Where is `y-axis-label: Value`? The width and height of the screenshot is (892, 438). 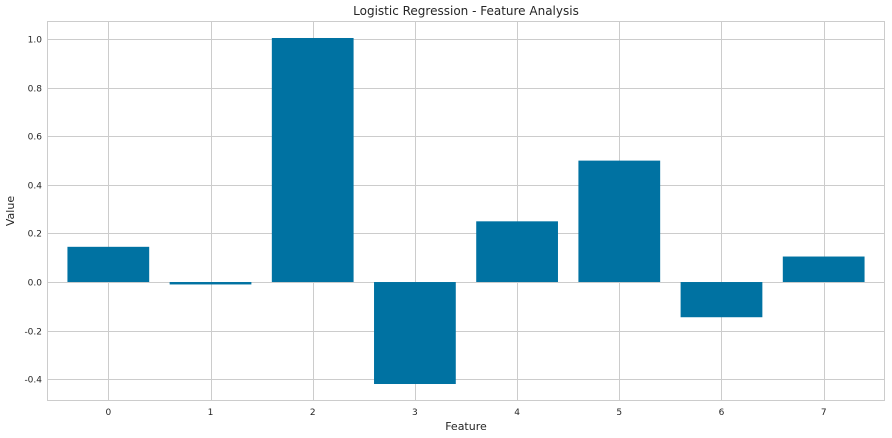
y-axis-label: Value is located at coordinates (10, 211).